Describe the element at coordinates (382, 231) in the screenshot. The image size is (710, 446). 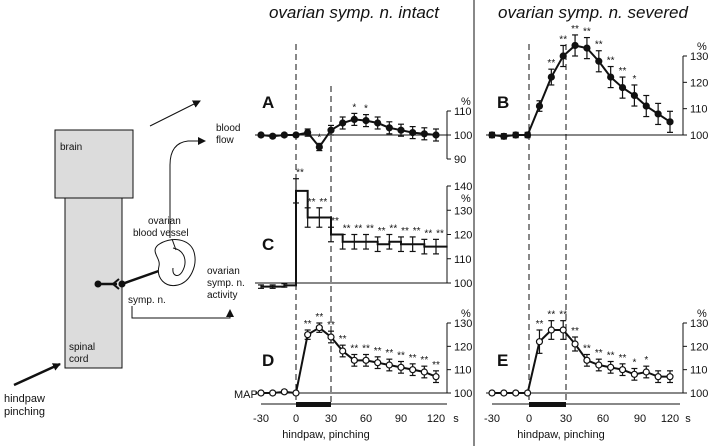
I see `panel-c-sig-11: **` at that location.